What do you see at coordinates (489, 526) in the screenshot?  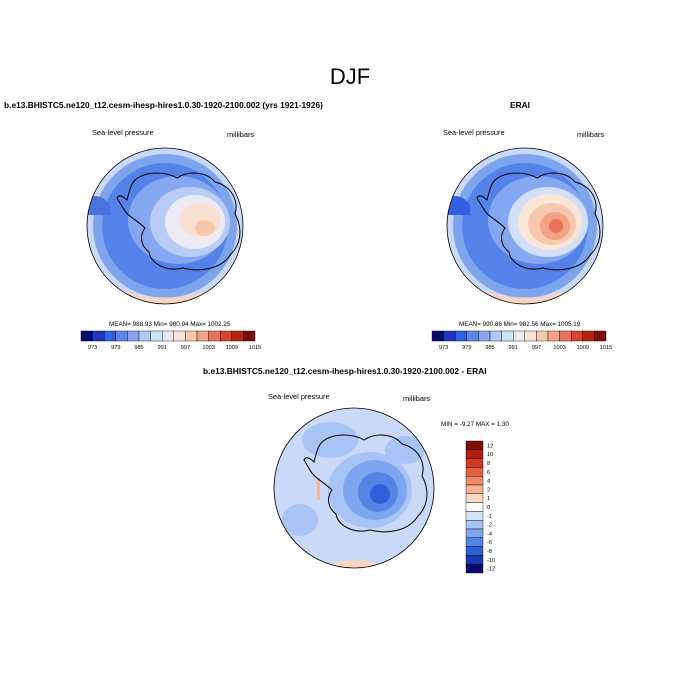 I see `colorbar-tick-label: -2` at bounding box center [489, 526].